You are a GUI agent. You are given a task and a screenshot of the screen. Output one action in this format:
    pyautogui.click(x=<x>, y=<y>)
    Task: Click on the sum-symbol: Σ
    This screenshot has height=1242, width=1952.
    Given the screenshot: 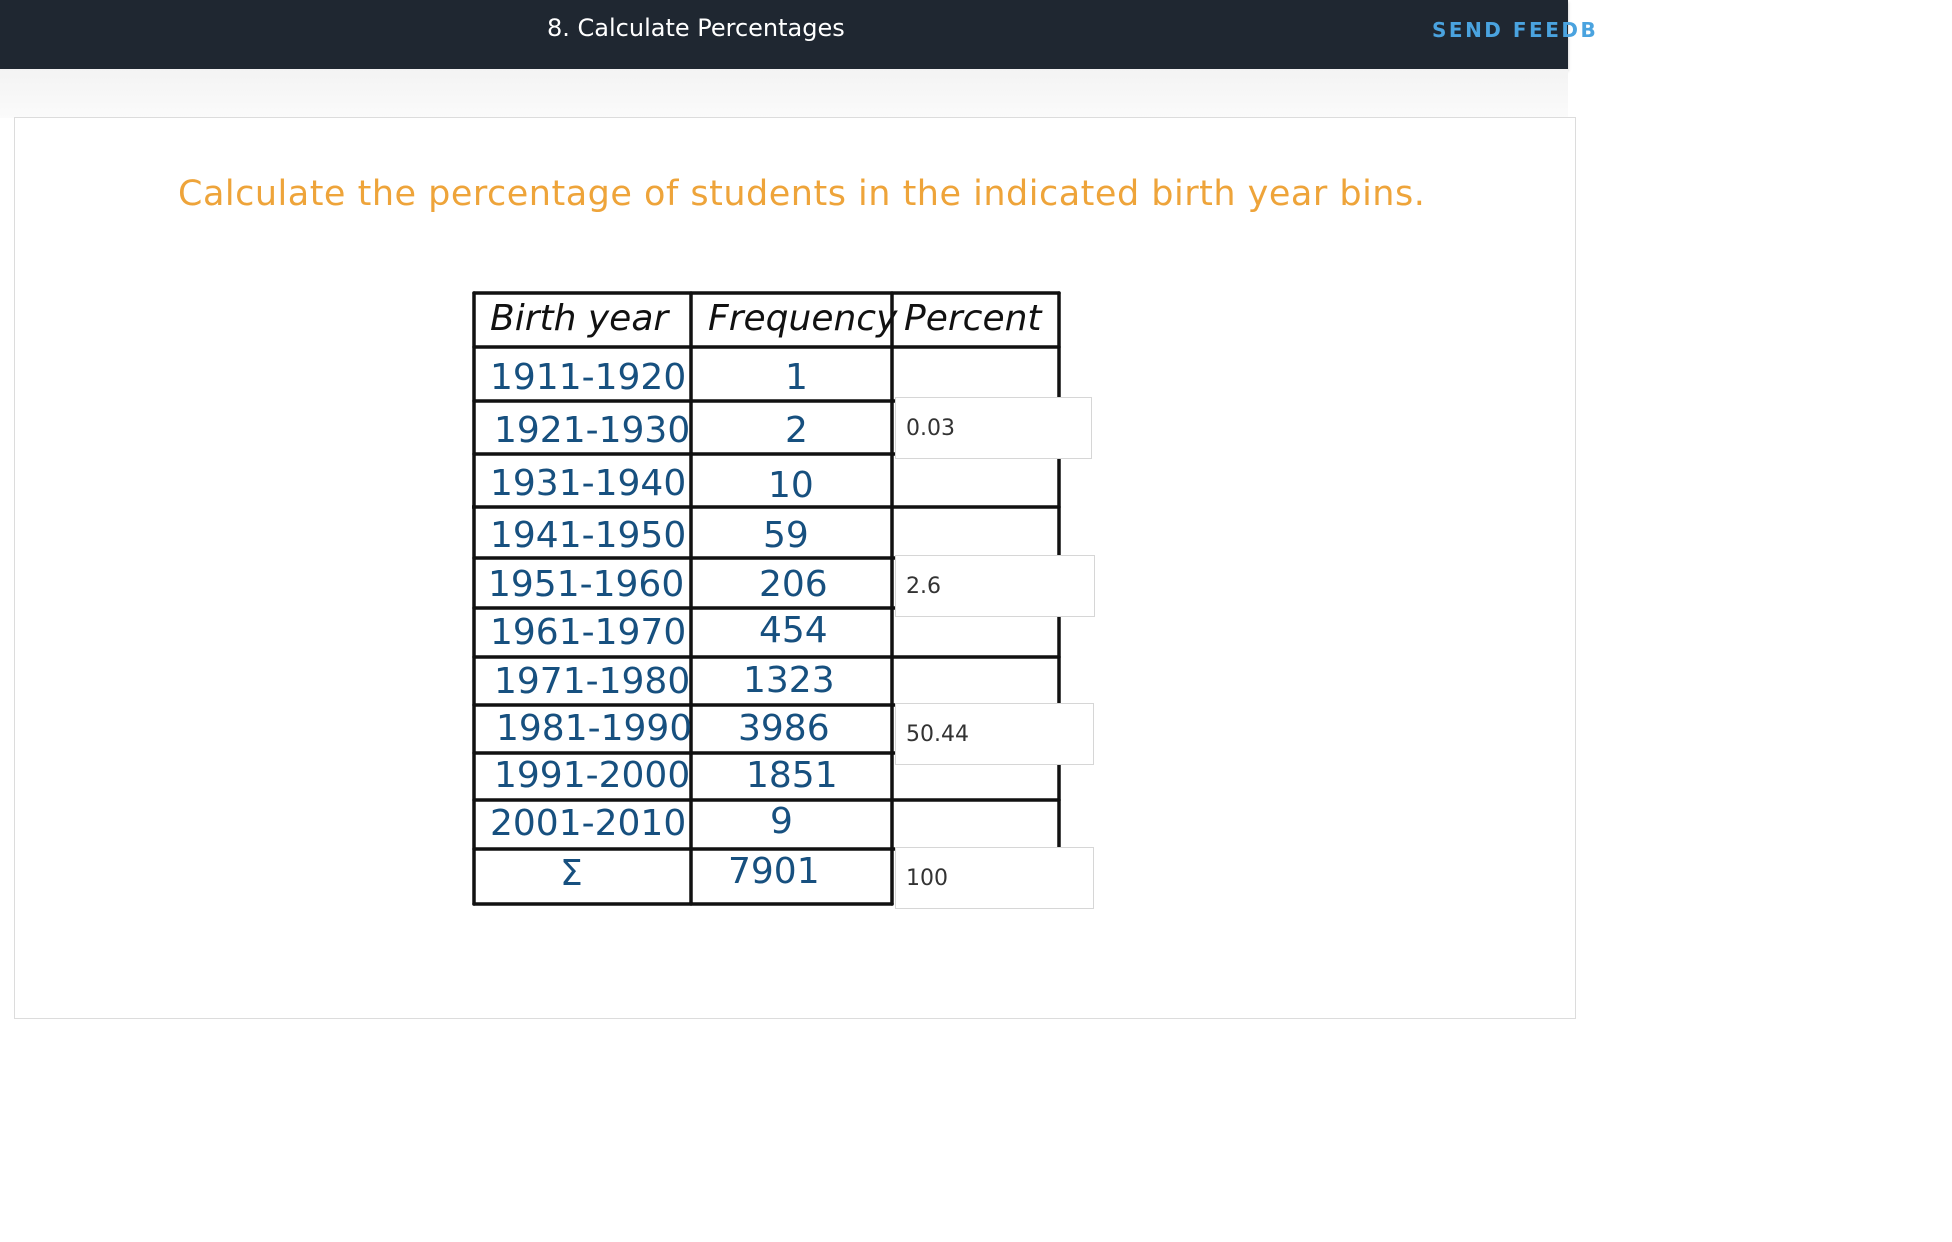 What is the action you would take?
    pyautogui.click(x=571, y=873)
    